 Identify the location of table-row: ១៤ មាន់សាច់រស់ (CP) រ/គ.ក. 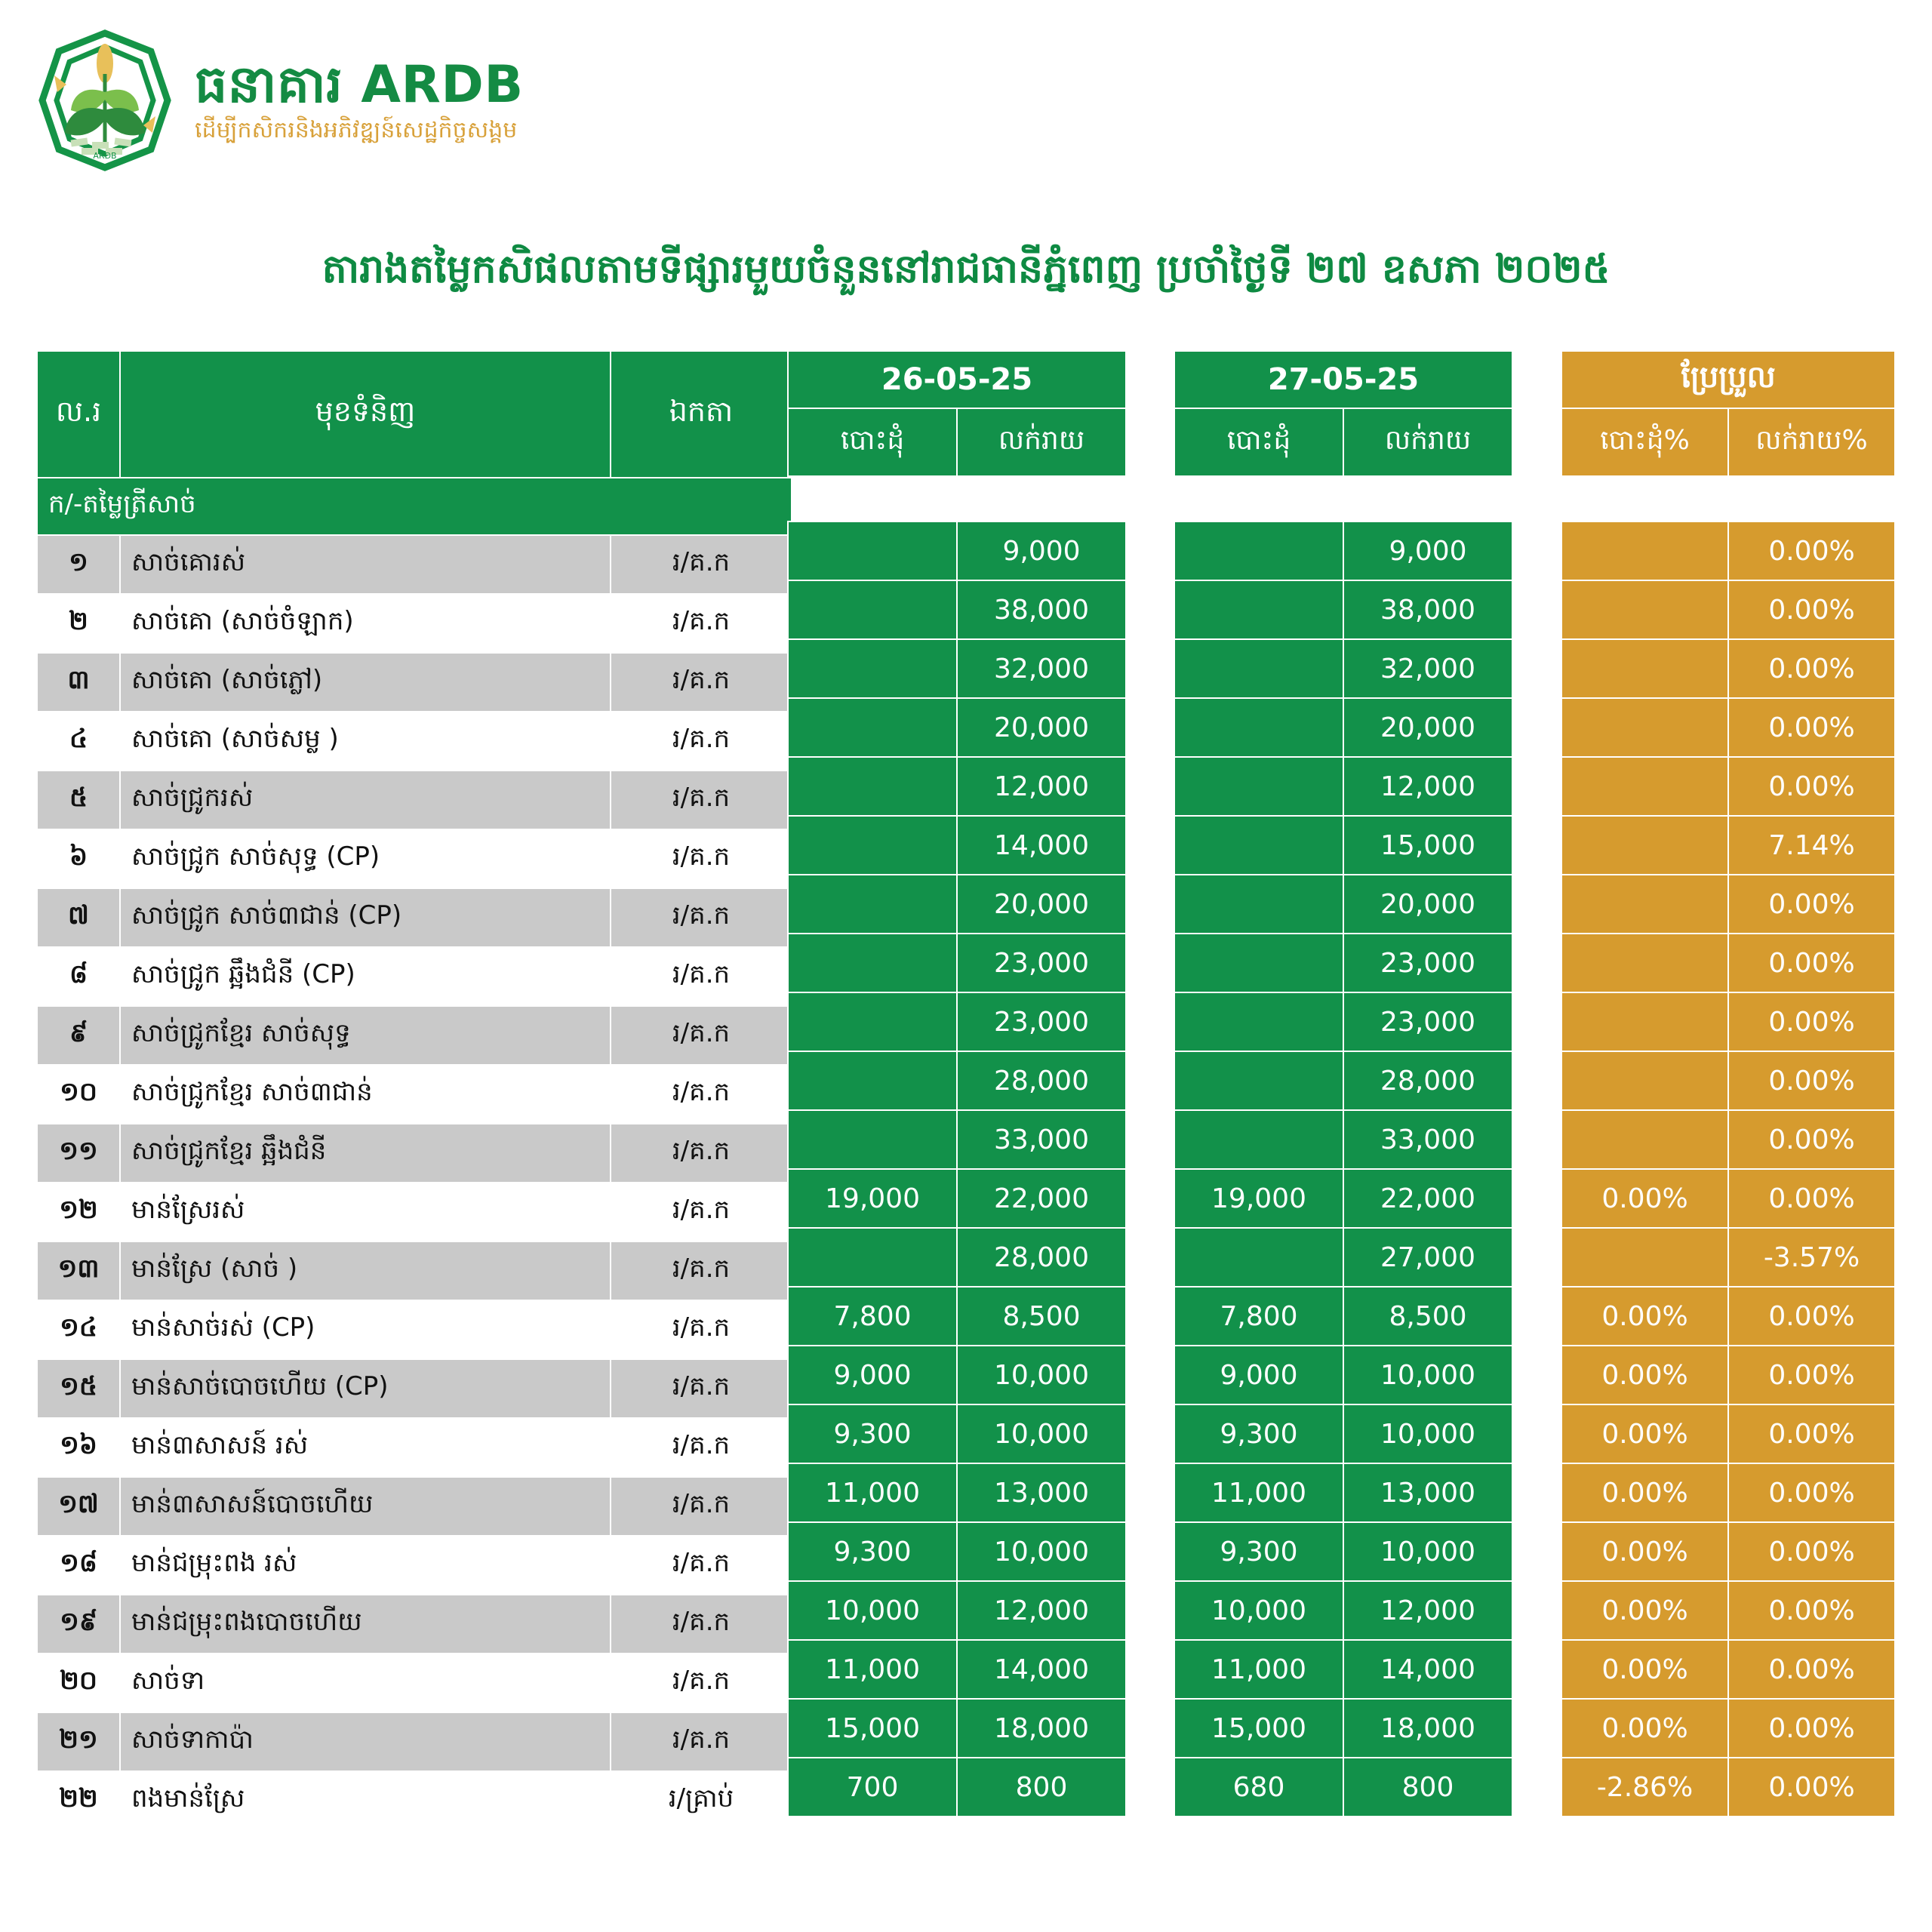
(414, 1330).